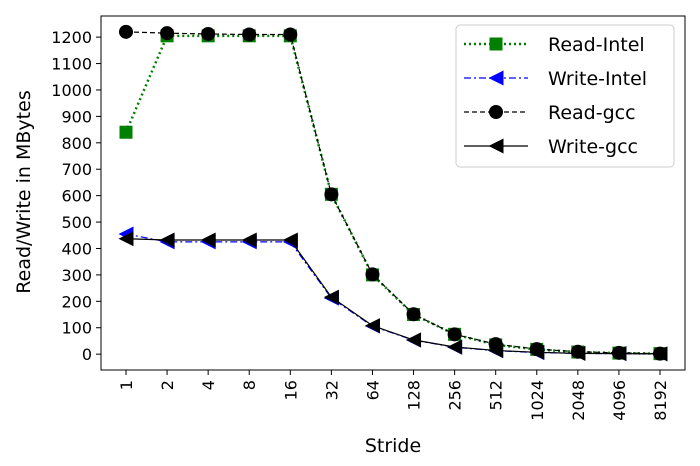  Describe the element at coordinates (393, 446) in the screenshot. I see `x-axis-title: Stride` at that location.